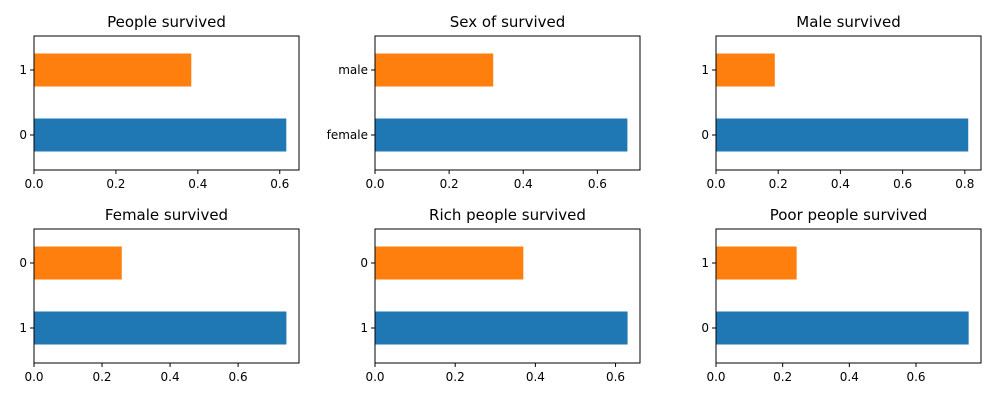  I want to click on subplot-3: Male survived 0 1 0.0 0.2 0.4 0.6 0.8, so click(841, 102).